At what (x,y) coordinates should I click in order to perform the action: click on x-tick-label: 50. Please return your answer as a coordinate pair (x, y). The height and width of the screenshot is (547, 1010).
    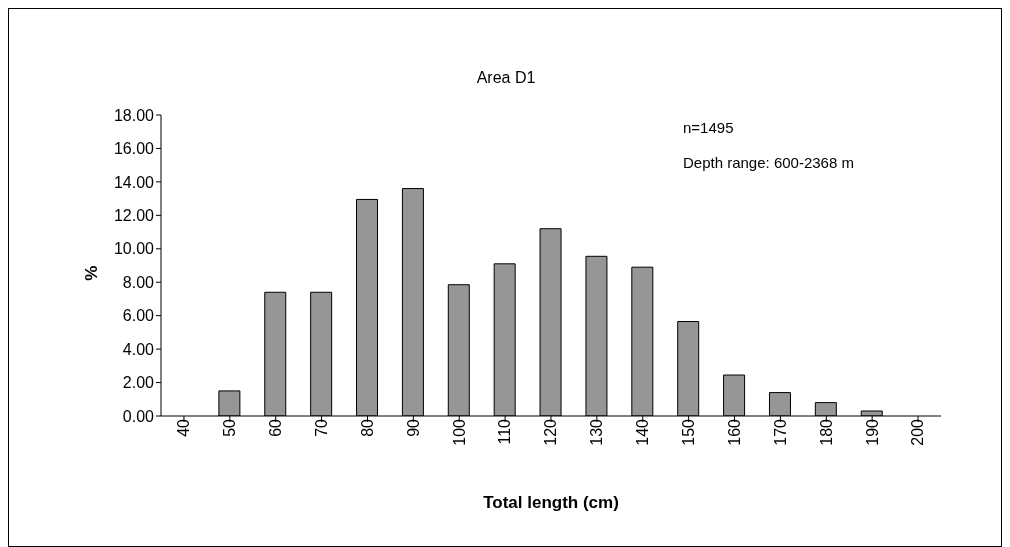
    Looking at the image, I should click on (230, 427).